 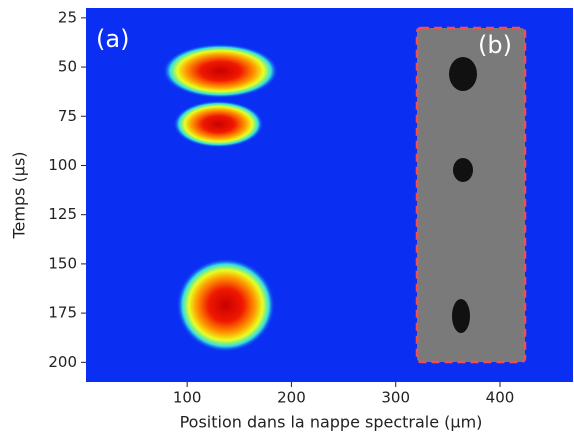 What do you see at coordinates (67, 67) in the screenshot?
I see `y-tick-label: 50` at bounding box center [67, 67].